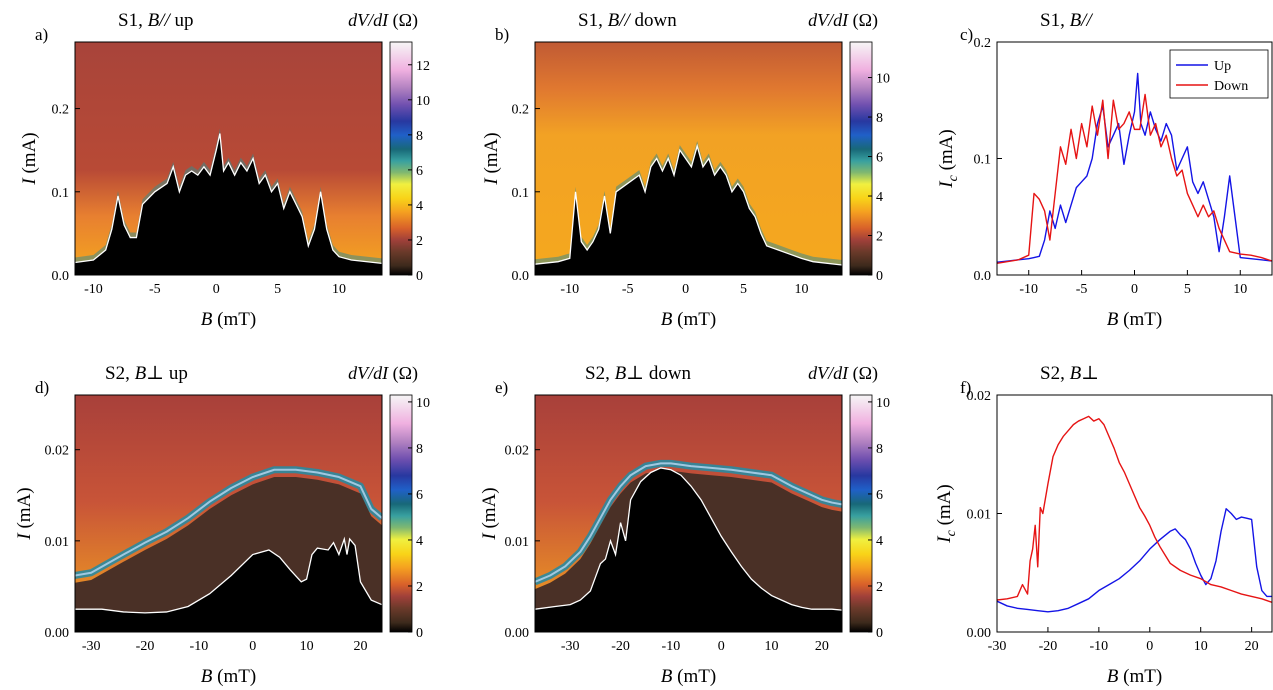  What do you see at coordinates (502, 34) in the screenshot?
I see `panel-label: b)` at bounding box center [502, 34].